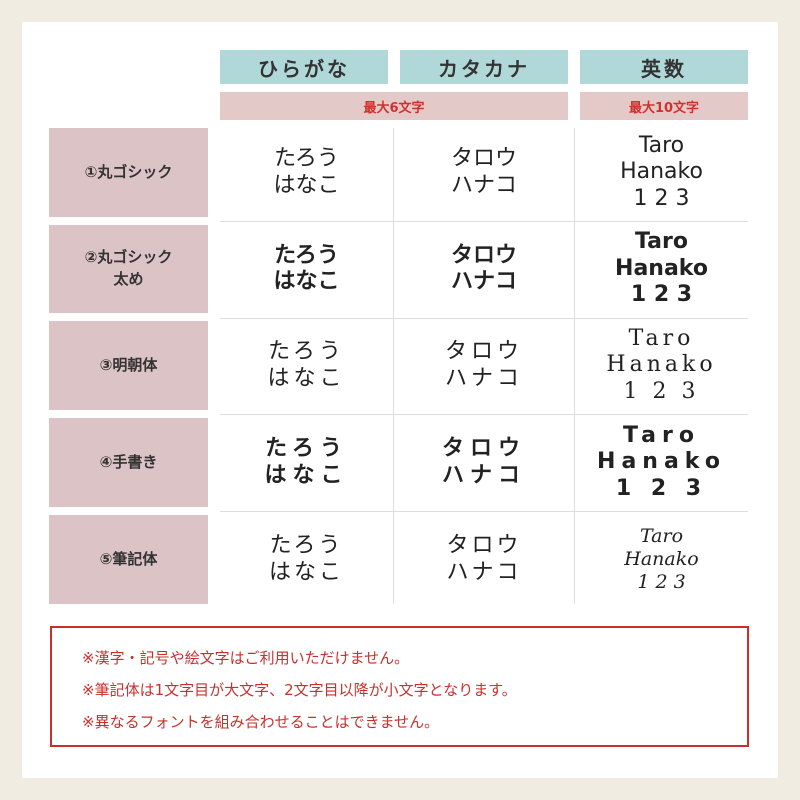 This screenshot has height=800, width=800. I want to click on note: ※異なるフォントを組み合わせることはできません。, so click(261, 722).